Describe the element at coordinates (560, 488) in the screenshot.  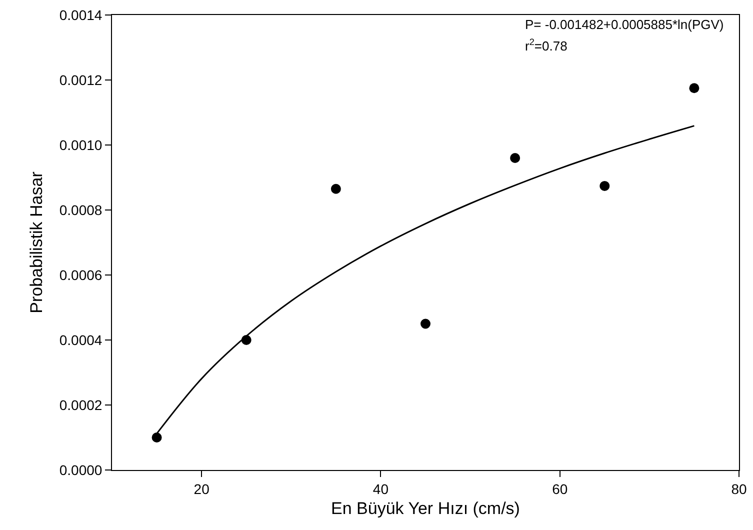
I see `x-tick-label: 60` at that location.